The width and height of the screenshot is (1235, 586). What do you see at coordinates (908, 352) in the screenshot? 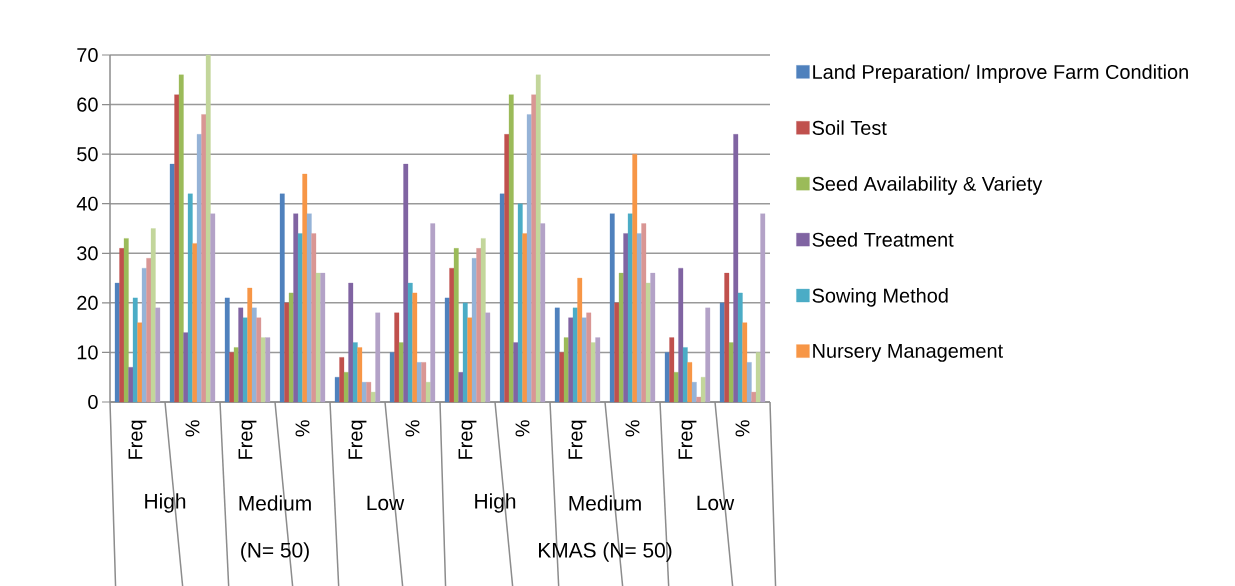
I see `legend-label: Nursery Management` at bounding box center [908, 352].